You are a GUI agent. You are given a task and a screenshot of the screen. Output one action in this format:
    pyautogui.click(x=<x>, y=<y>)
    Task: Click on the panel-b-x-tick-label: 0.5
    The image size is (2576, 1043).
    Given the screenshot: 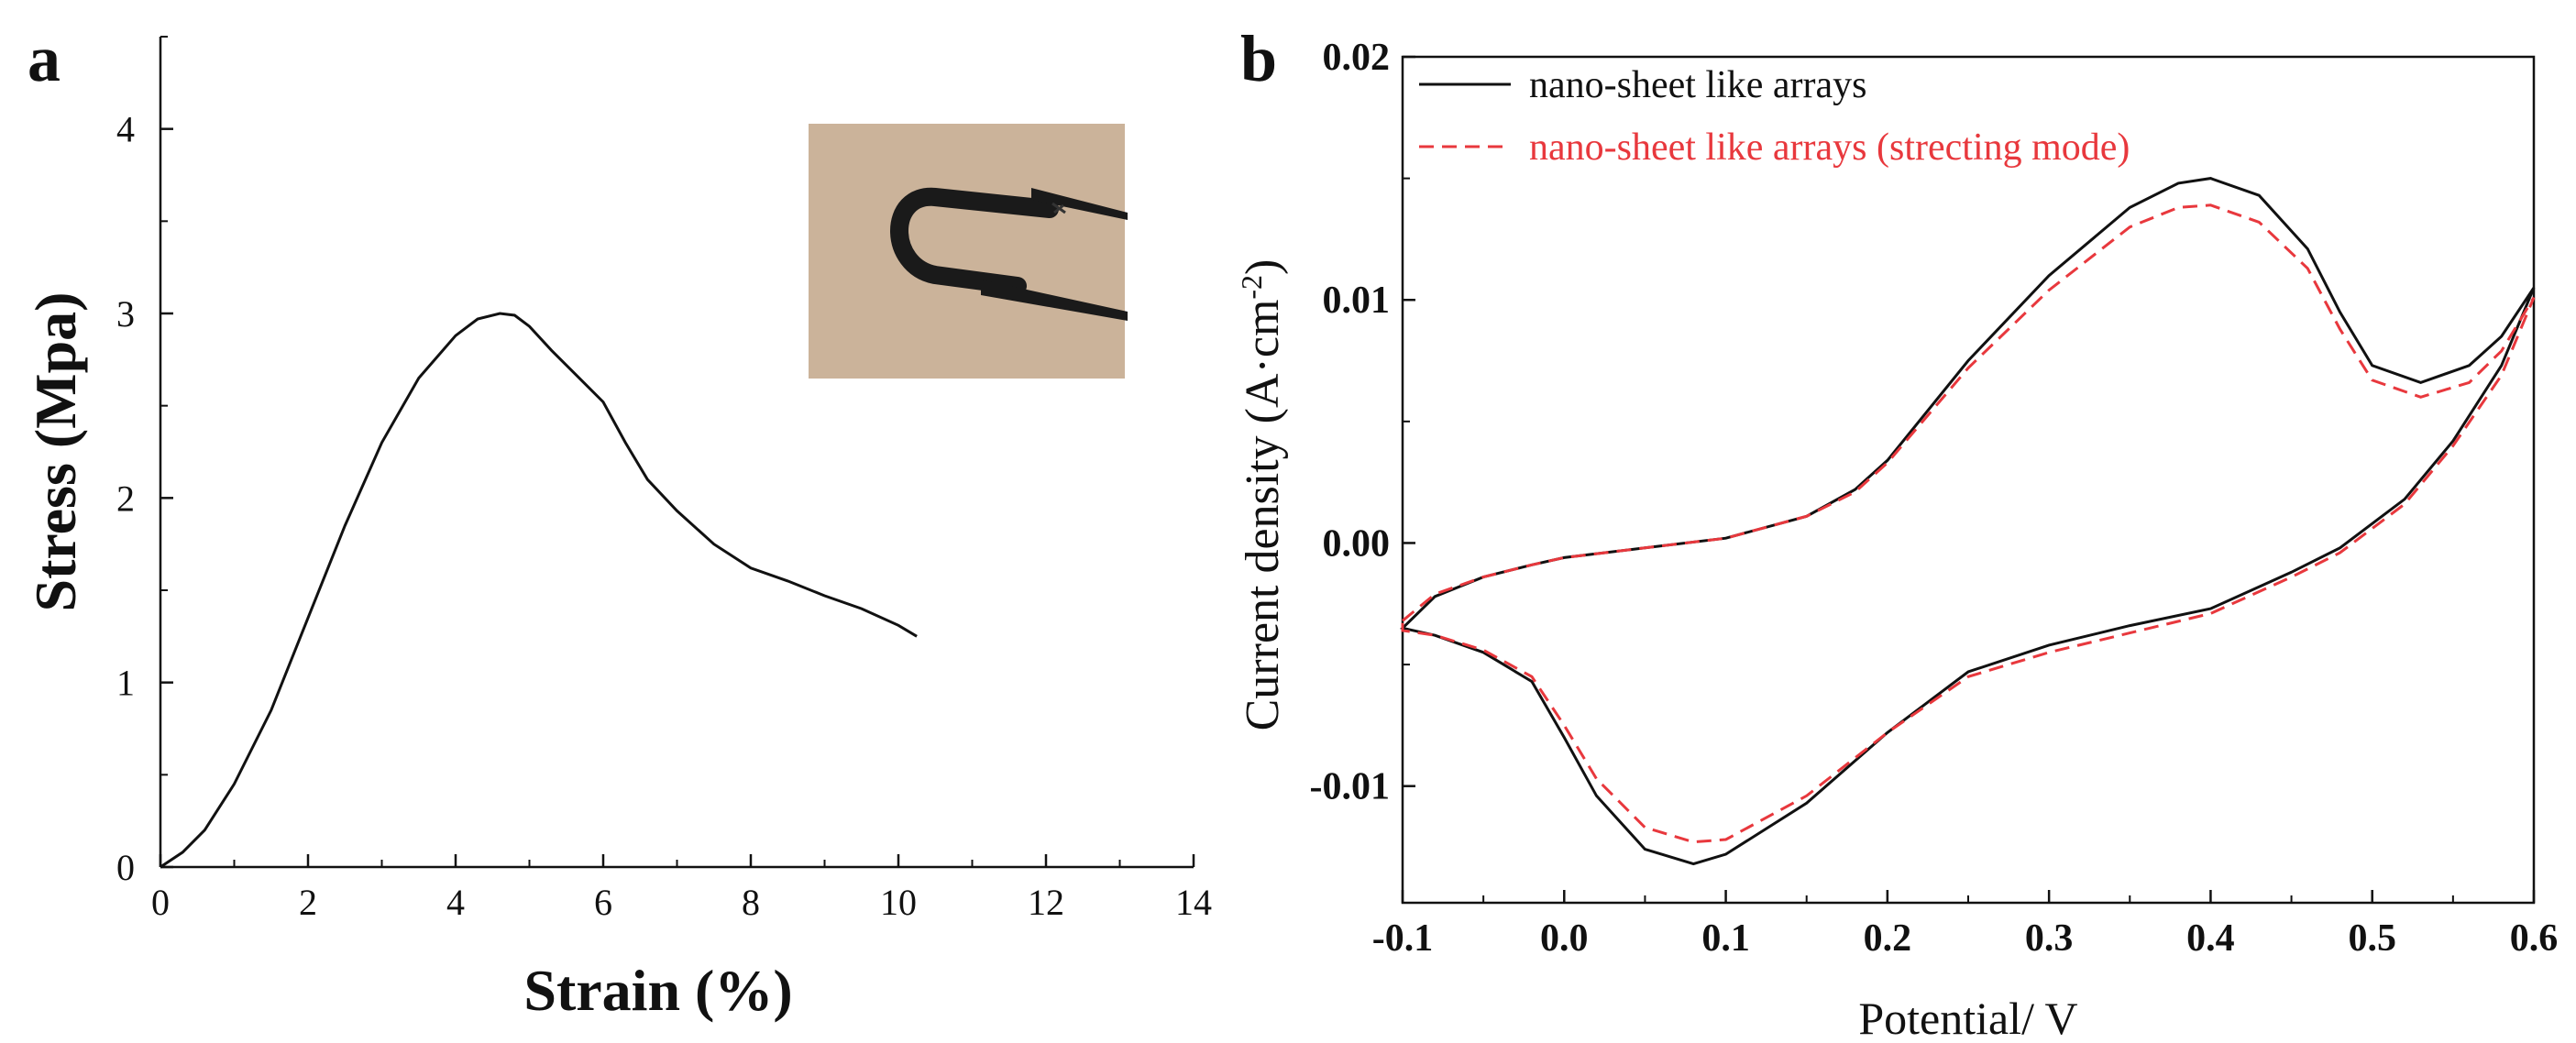 What is the action you would take?
    pyautogui.click(x=2372, y=938)
    